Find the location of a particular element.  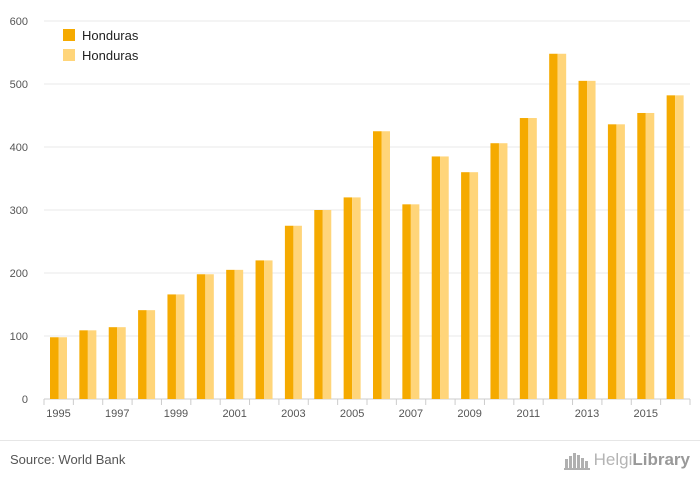

bar-series1-2000 is located at coordinates (201, 336).